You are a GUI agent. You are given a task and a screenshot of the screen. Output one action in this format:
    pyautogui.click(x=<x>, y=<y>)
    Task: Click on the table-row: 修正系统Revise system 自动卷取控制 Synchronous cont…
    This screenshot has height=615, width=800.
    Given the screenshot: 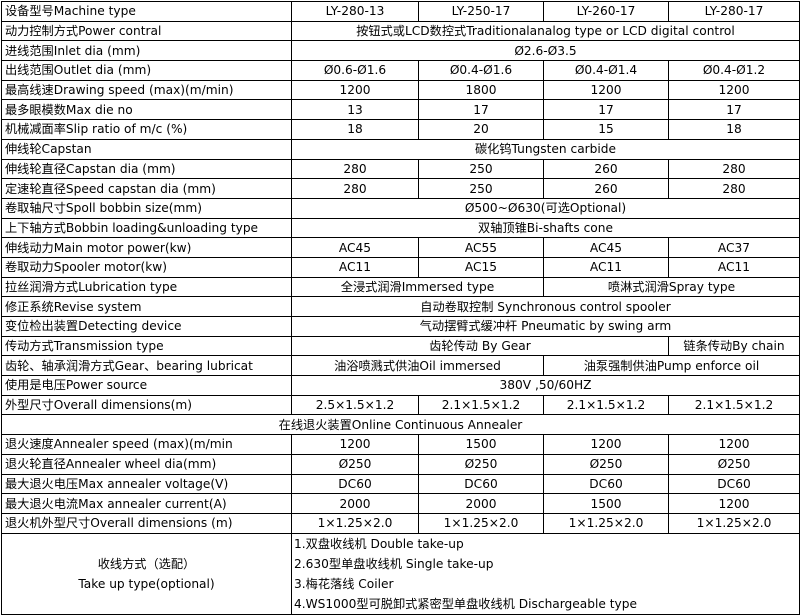 What is the action you would take?
    pyautogui.click(x=400, y=306)
    